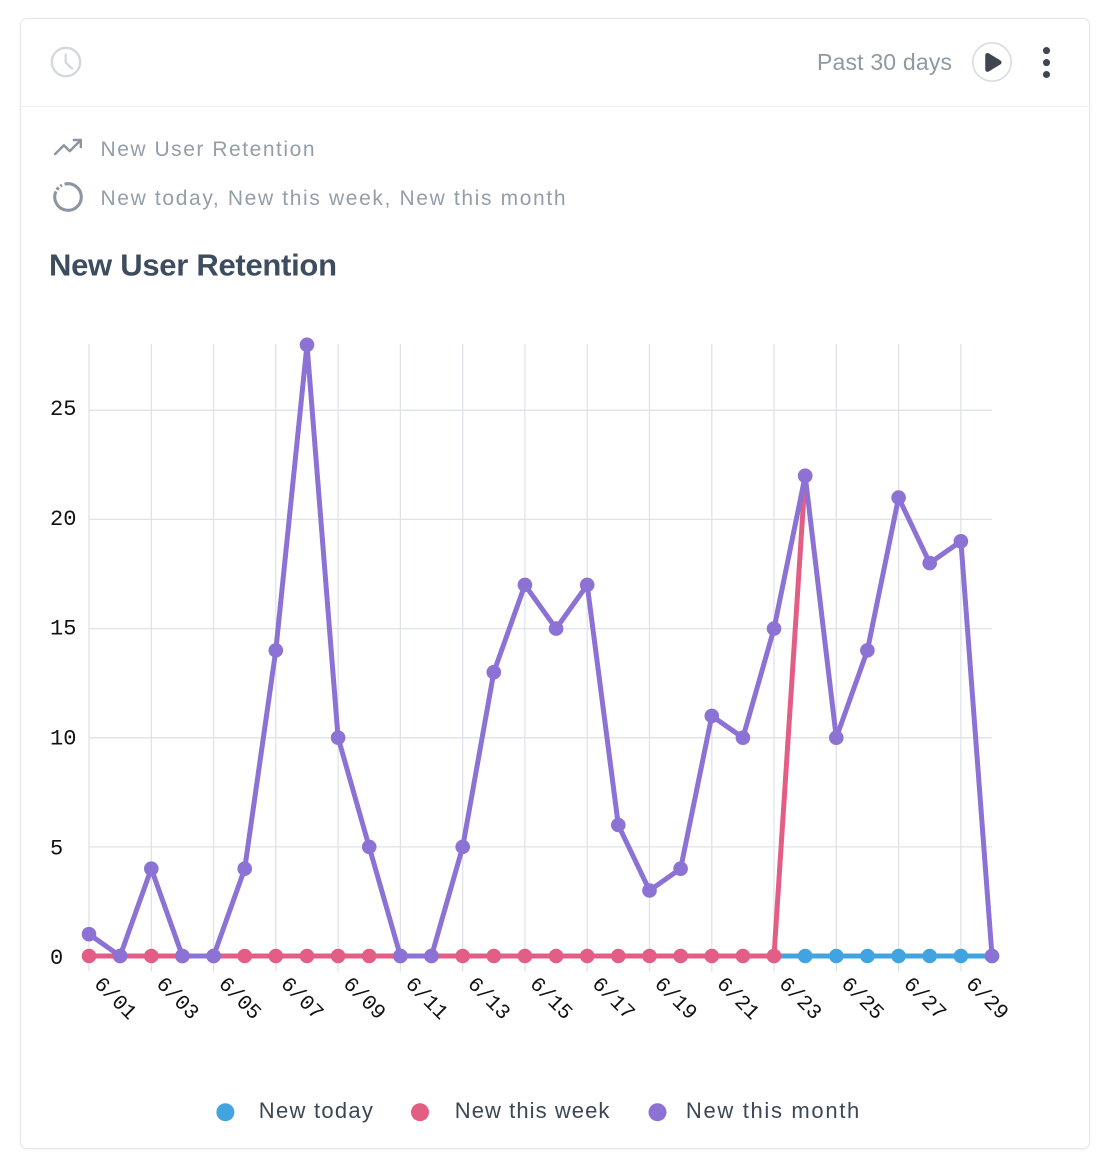 This screenshot has height=1164, width=1102. I want to click on svg-text: 5, so click(56, 848).